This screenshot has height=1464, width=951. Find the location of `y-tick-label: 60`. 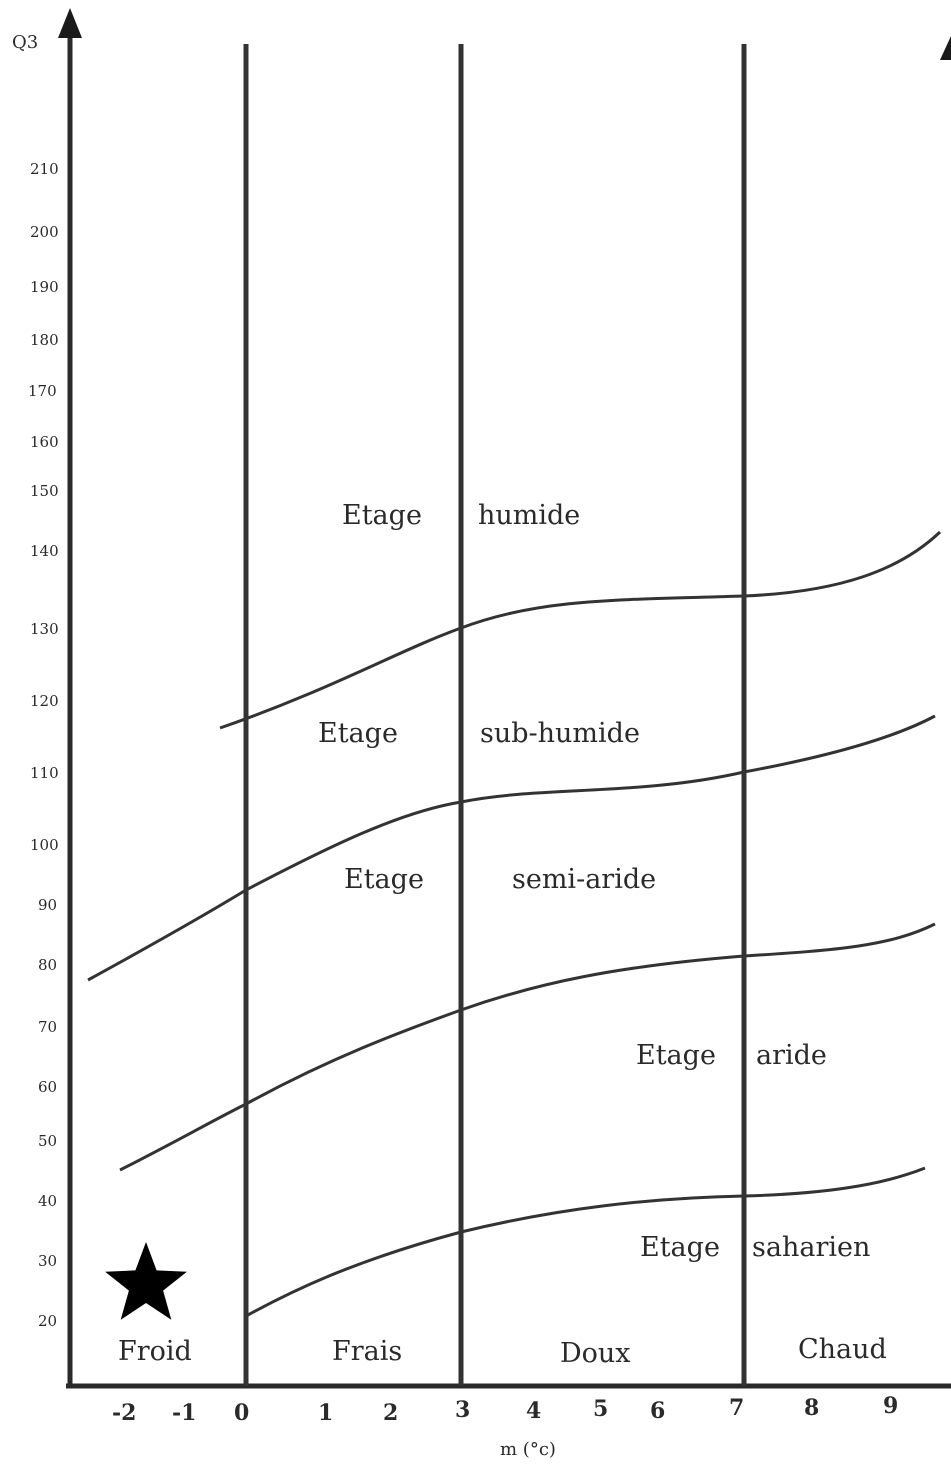

y-tick-label: 60 is located at coordinates (47, 1087).